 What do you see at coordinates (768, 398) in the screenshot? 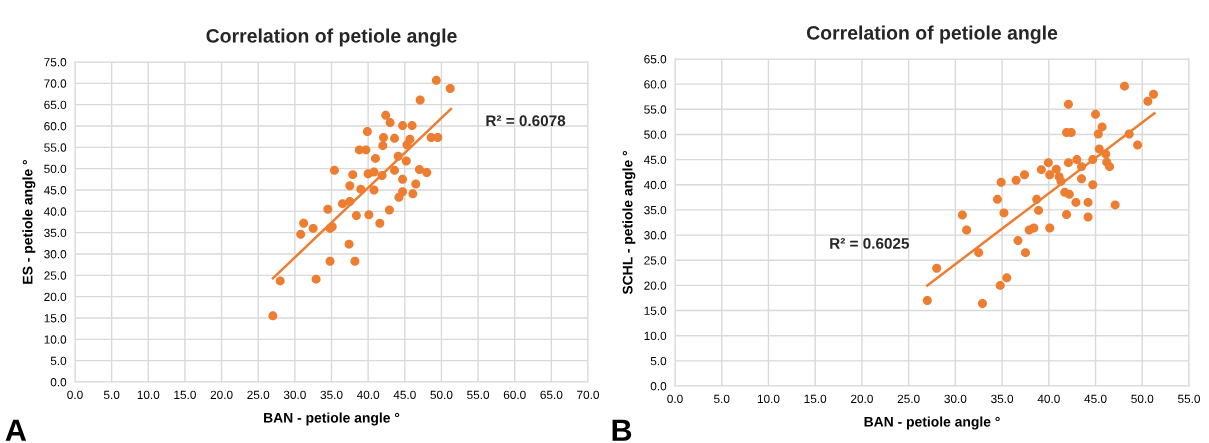
I see `x-tick-label: 10.0` at bounding box center [768, 398].